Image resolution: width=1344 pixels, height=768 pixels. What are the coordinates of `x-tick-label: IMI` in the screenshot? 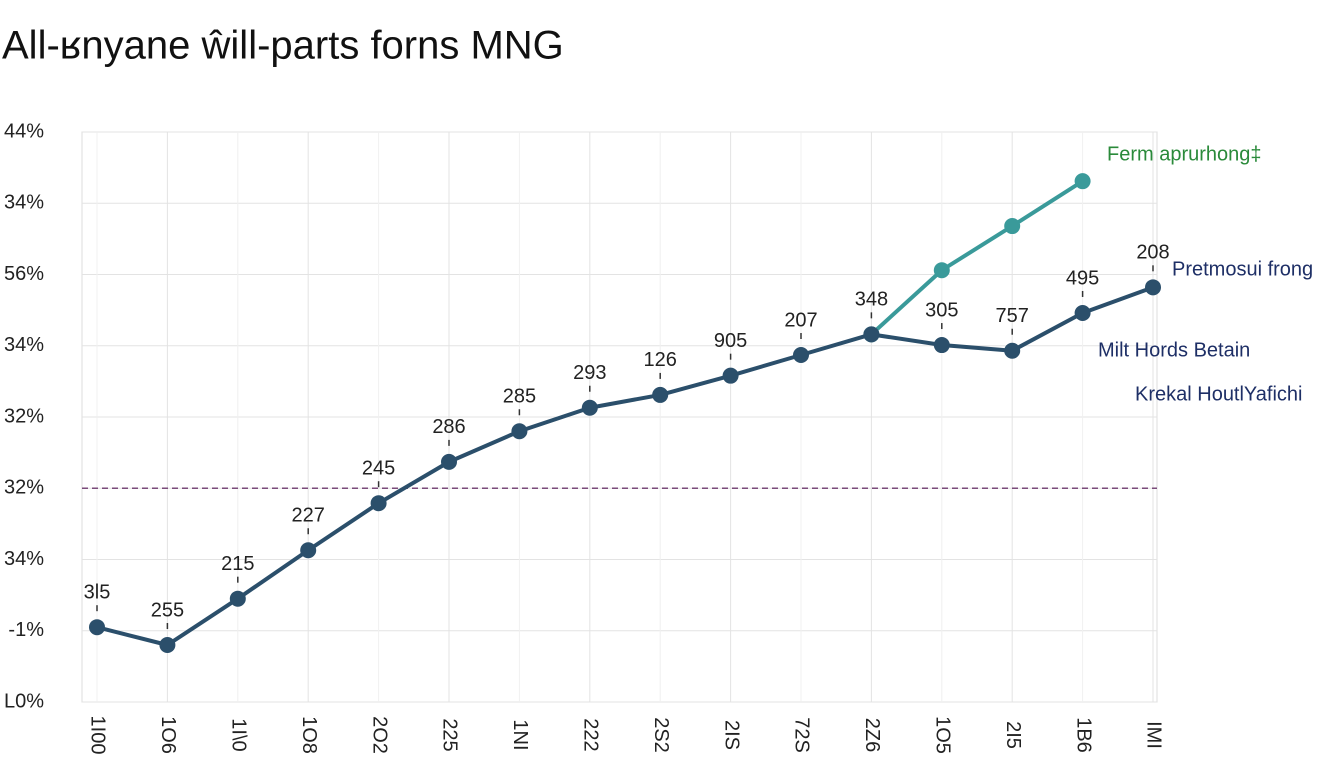 It's located at (1154, 735).